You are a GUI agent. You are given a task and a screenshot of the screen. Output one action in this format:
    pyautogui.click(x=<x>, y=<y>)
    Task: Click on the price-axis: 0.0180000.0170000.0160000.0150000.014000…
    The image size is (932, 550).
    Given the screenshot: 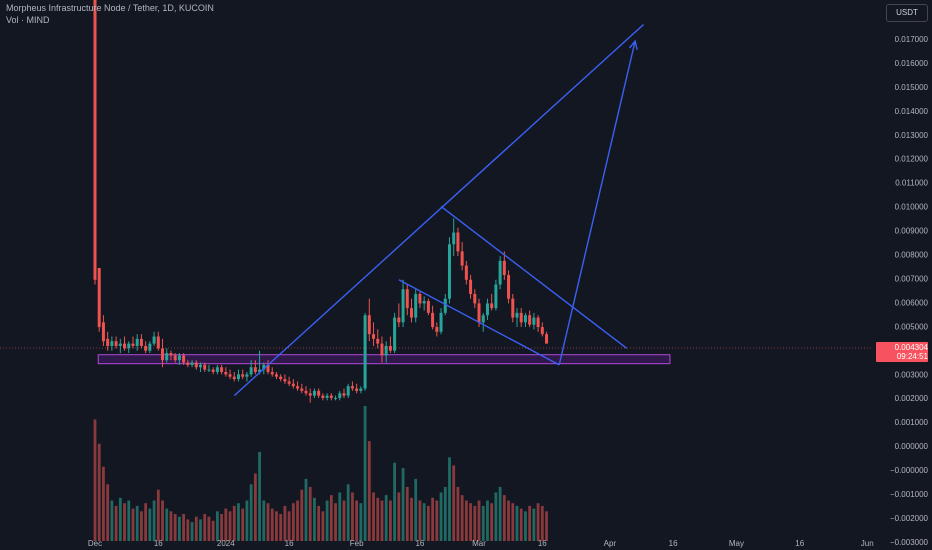 What is the action you would take?
    pyautogui.click(x=902, y=275)
    